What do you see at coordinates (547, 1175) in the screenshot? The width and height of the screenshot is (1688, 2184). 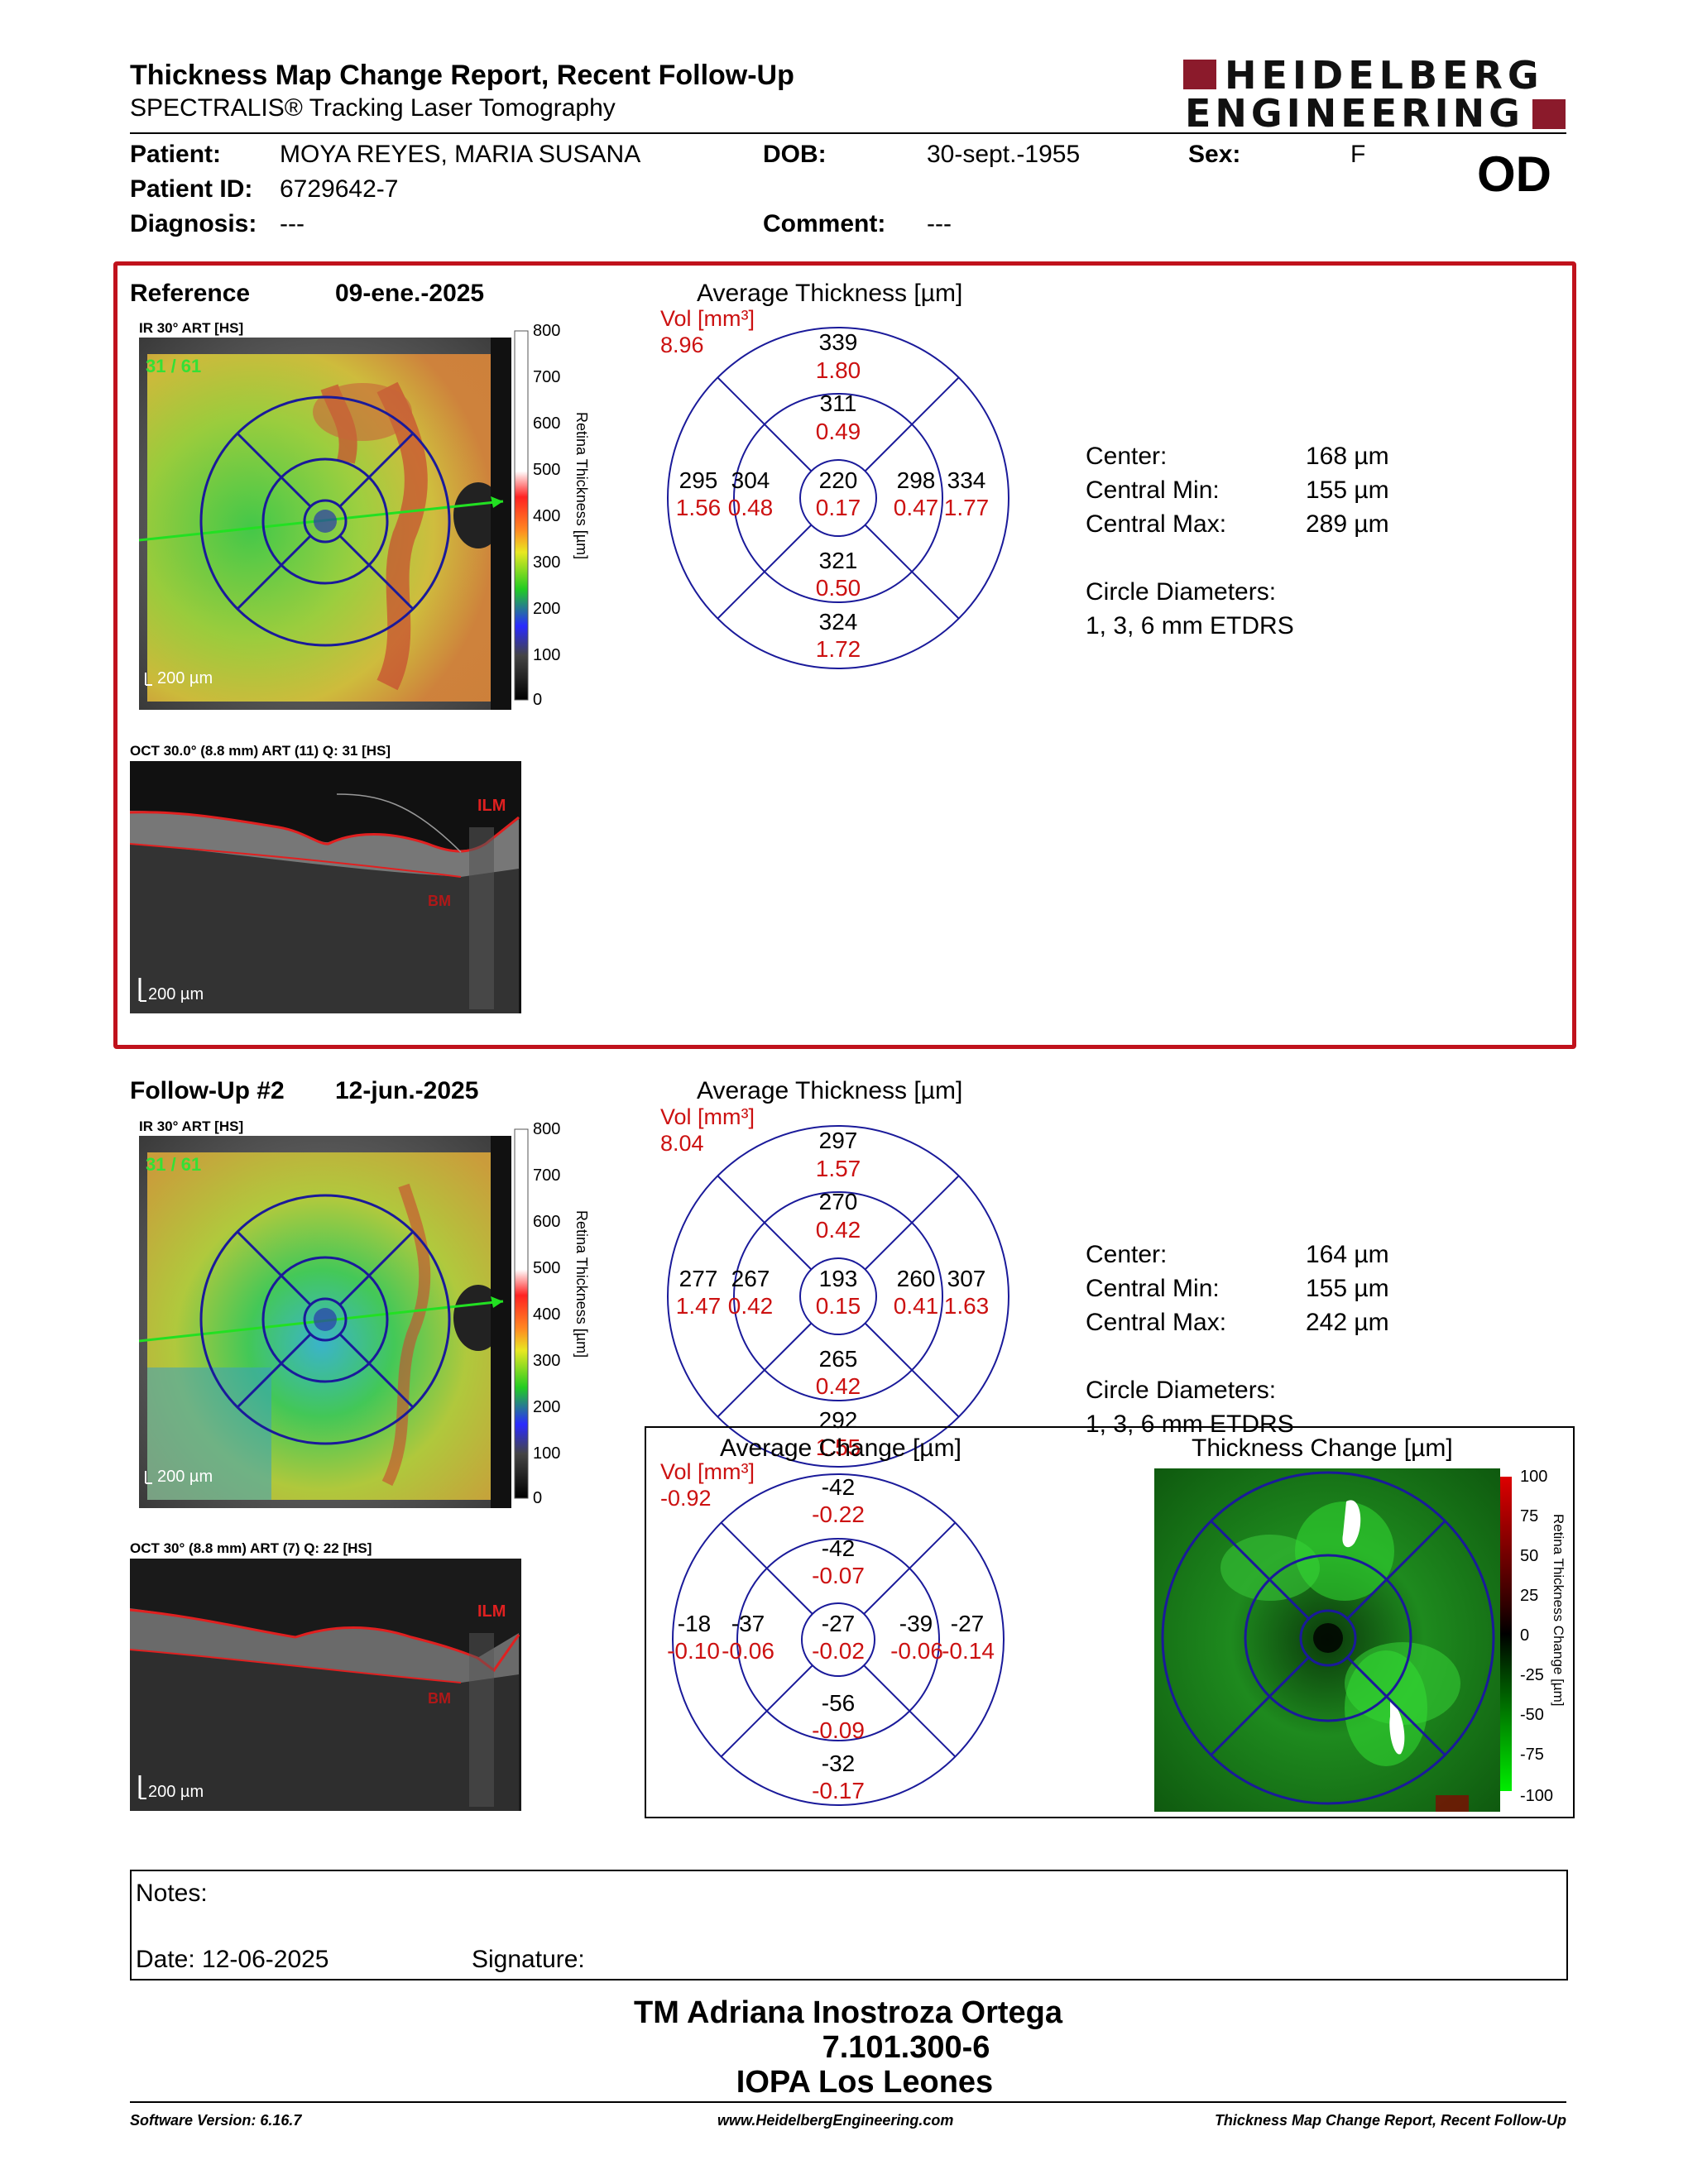 I see `fu-cbar-tick-700: 700` at bounding box center [547, 1175].